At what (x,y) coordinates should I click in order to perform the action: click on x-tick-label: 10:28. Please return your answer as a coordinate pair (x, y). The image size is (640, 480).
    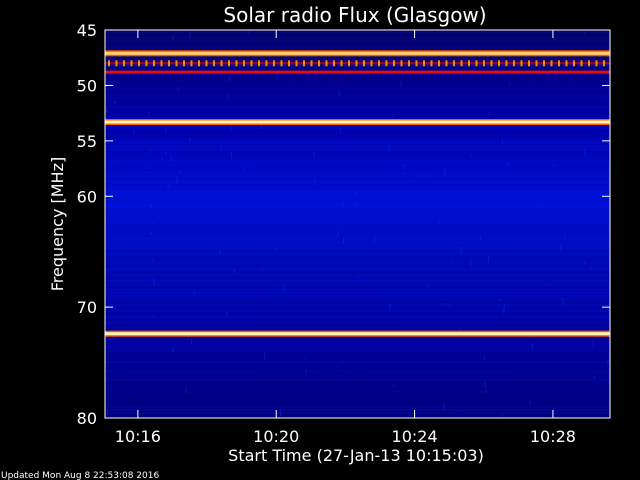
    Looking at the image, I should click on (553, 436).